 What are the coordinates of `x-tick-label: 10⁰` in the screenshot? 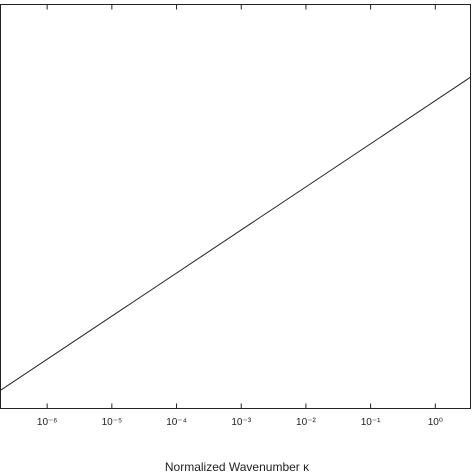 It's located at (435, 422).